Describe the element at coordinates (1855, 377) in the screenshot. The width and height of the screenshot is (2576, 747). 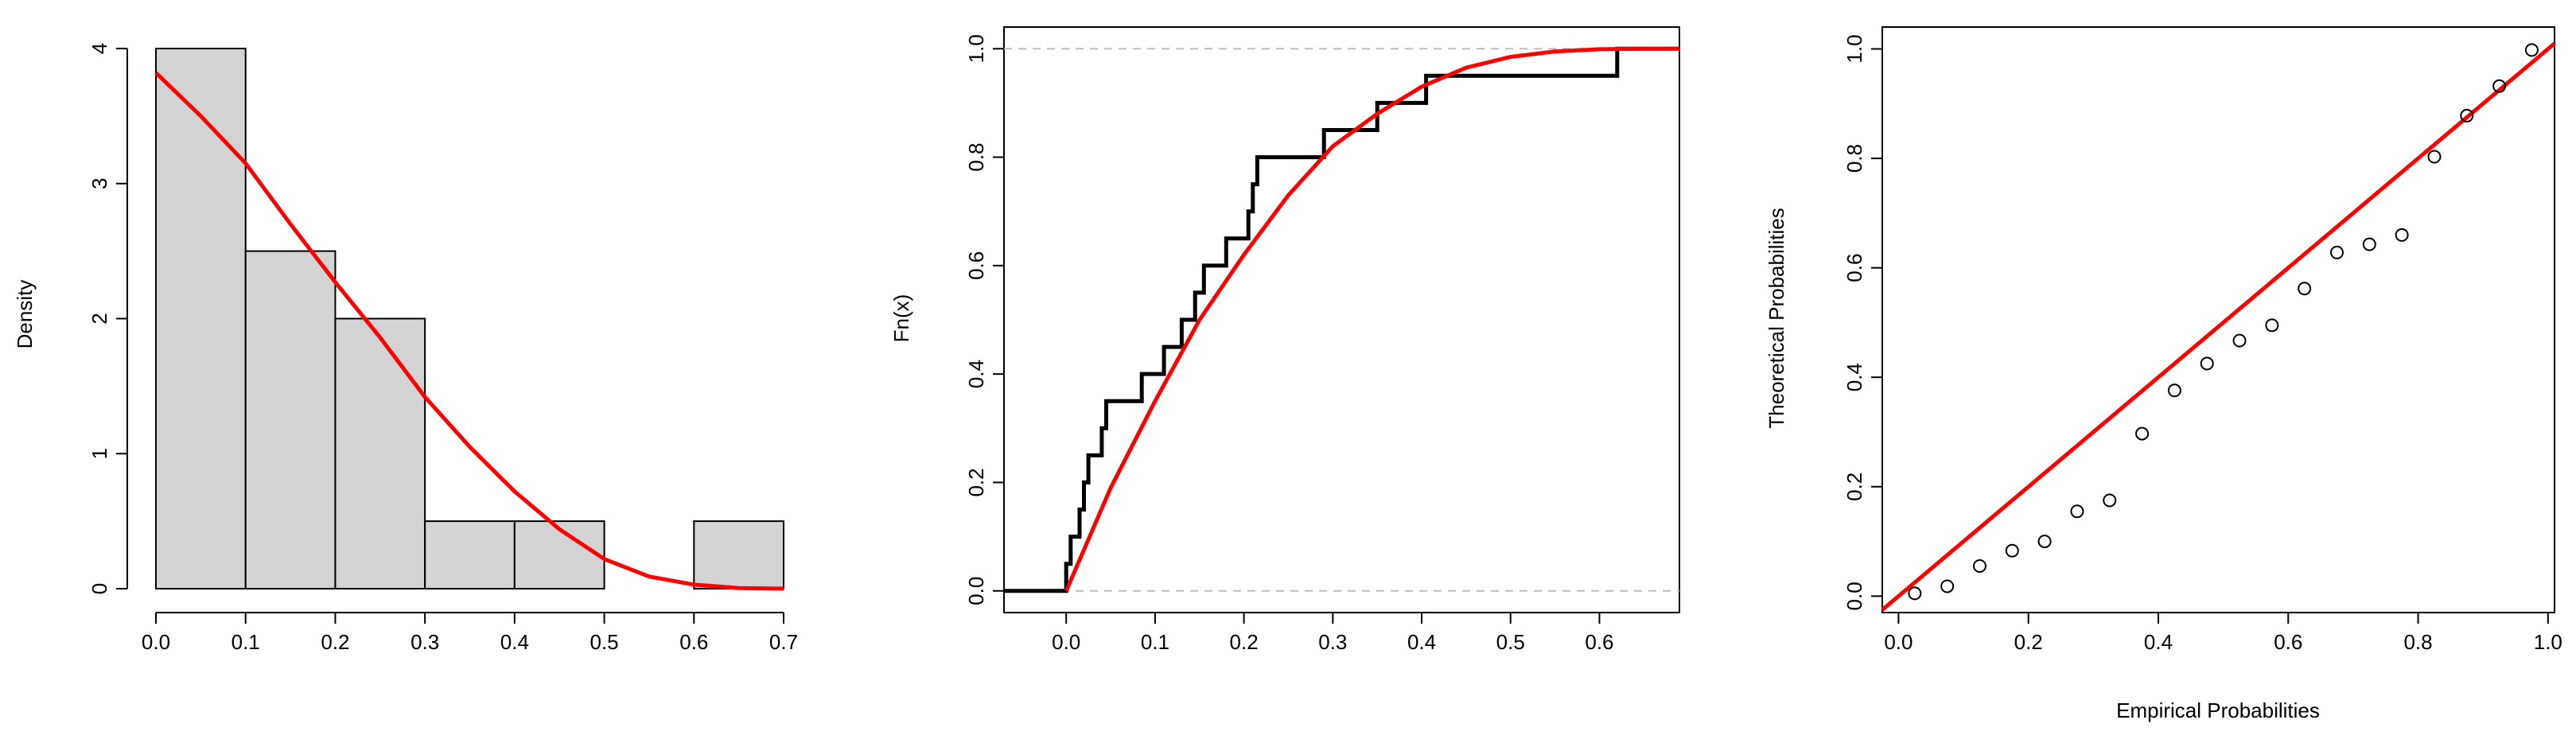
I see `pp-y-tick-label: 0.4` at that location.